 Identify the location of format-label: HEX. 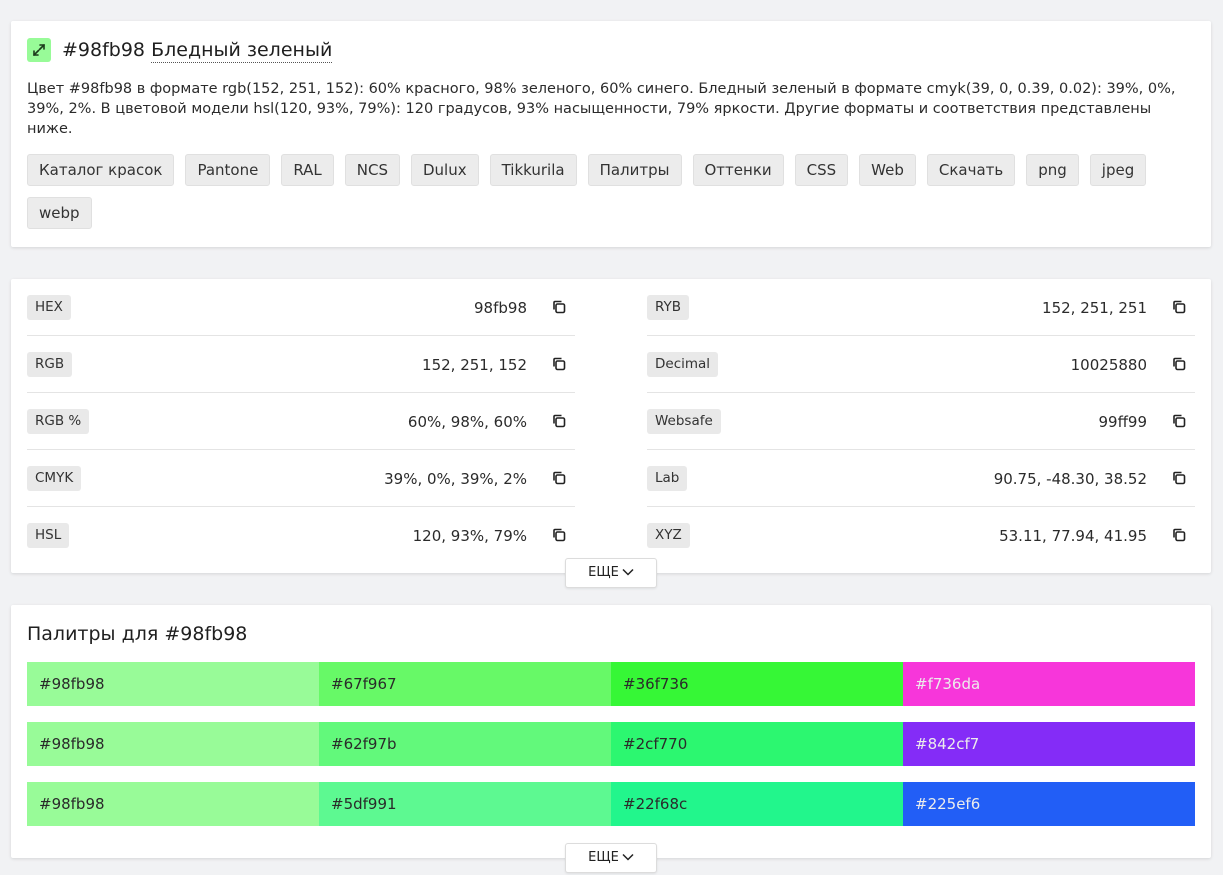
(49, 307).